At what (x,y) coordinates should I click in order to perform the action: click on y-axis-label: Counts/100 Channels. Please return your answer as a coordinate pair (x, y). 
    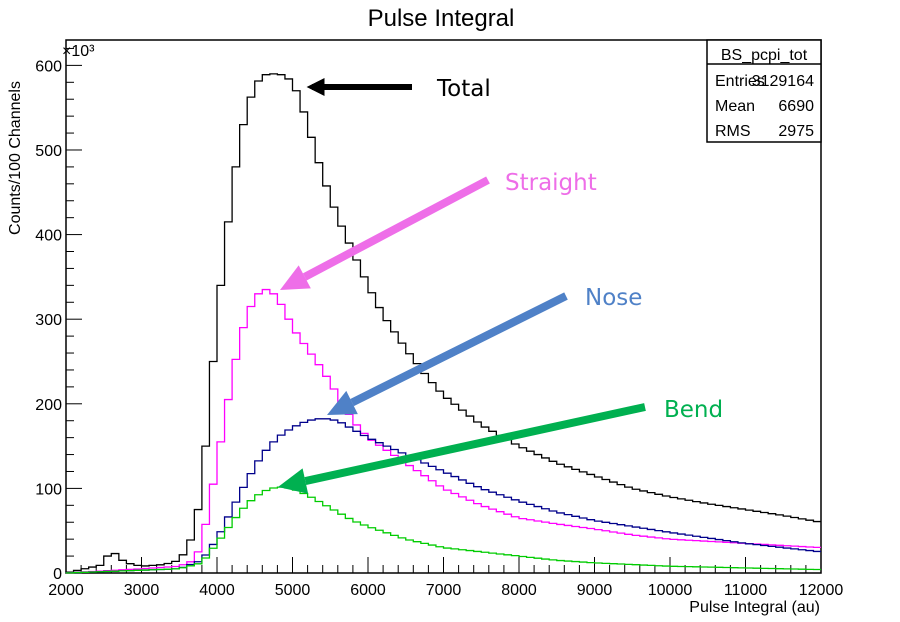
    Looking at the image, I should click on (15, 158).